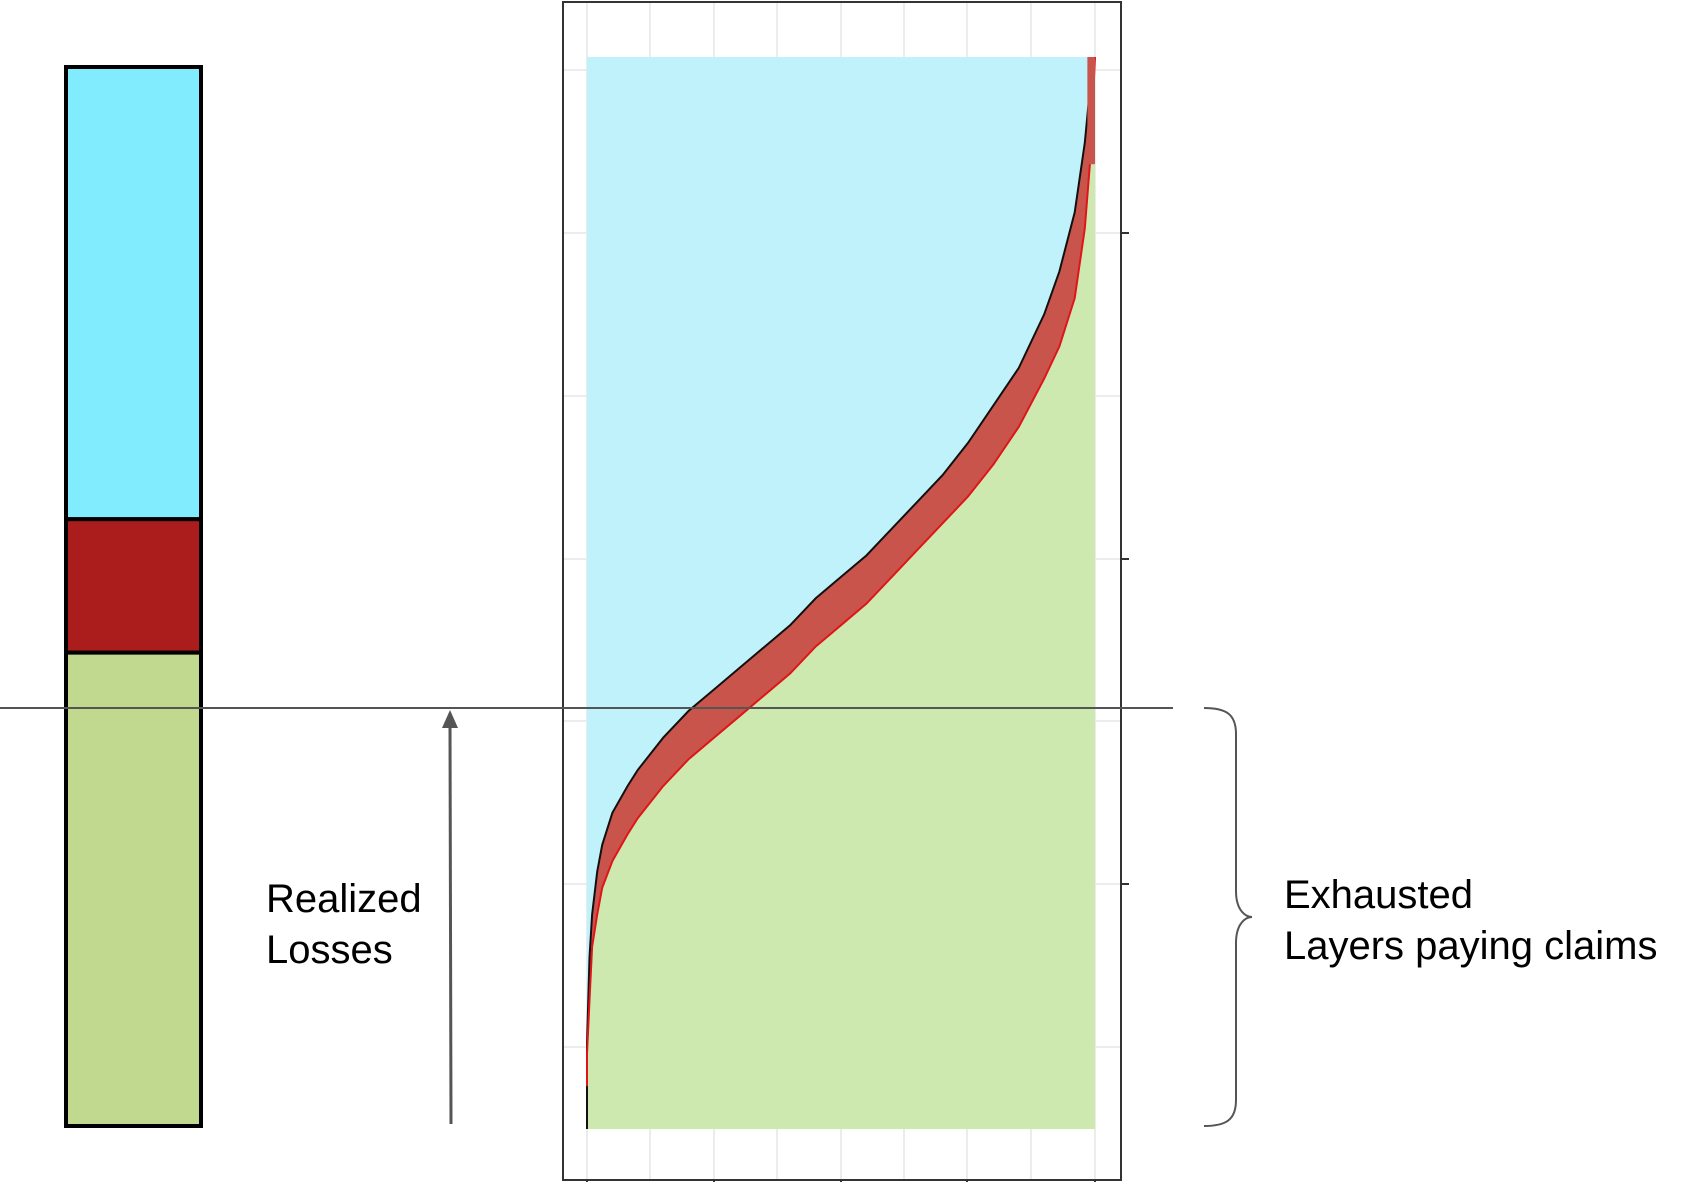 This screenshot has height=1182, width=1684. What do you see at coordinates (344, 925) in the screenshot?
I see `realized-losses-label: Realized Losses` at bounding box center [344, 925].